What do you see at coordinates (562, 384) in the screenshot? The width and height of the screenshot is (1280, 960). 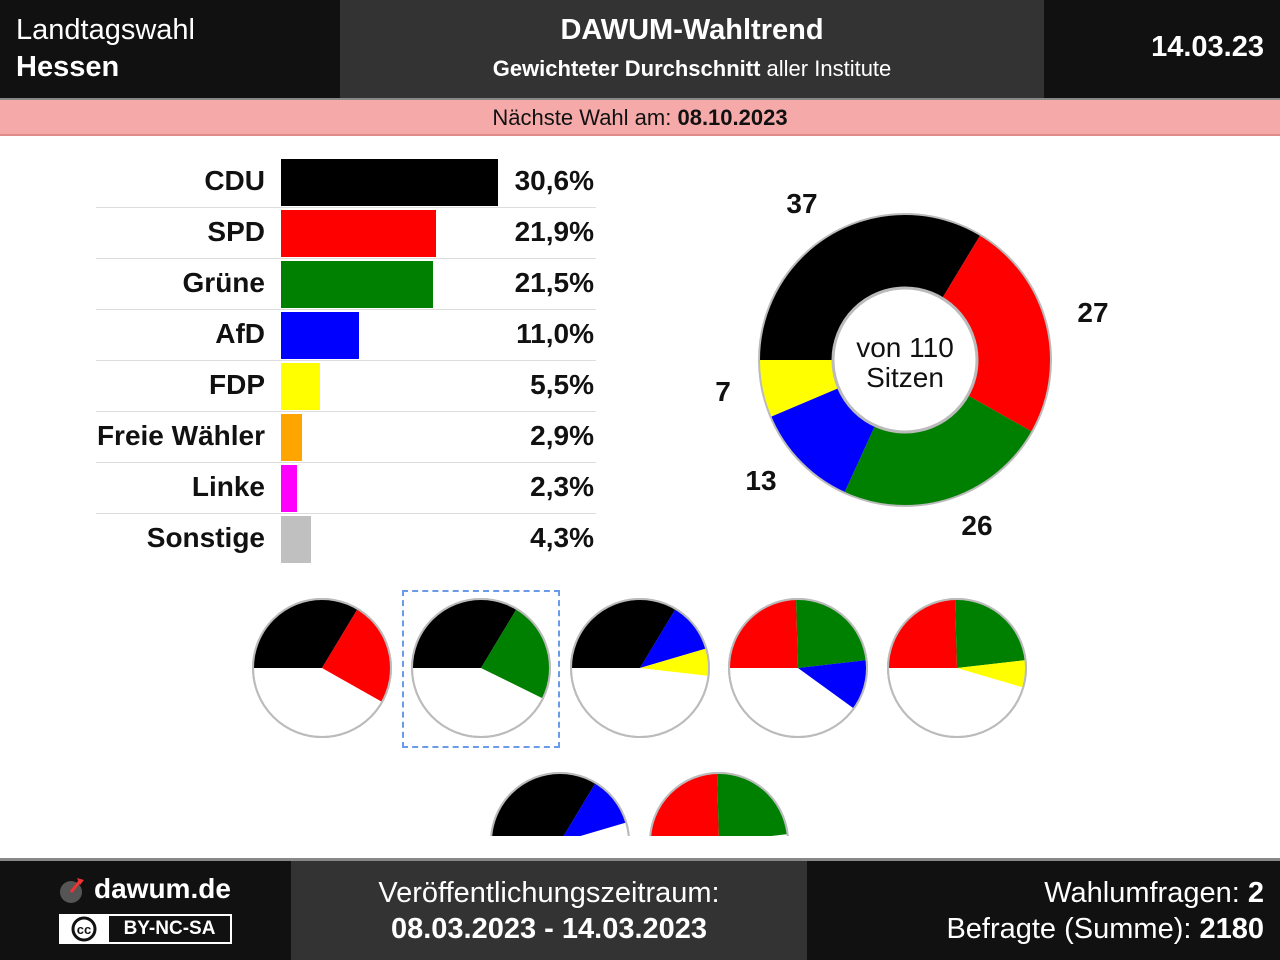 I see `party-value: 5,5%` at bounding box center [562, 384].